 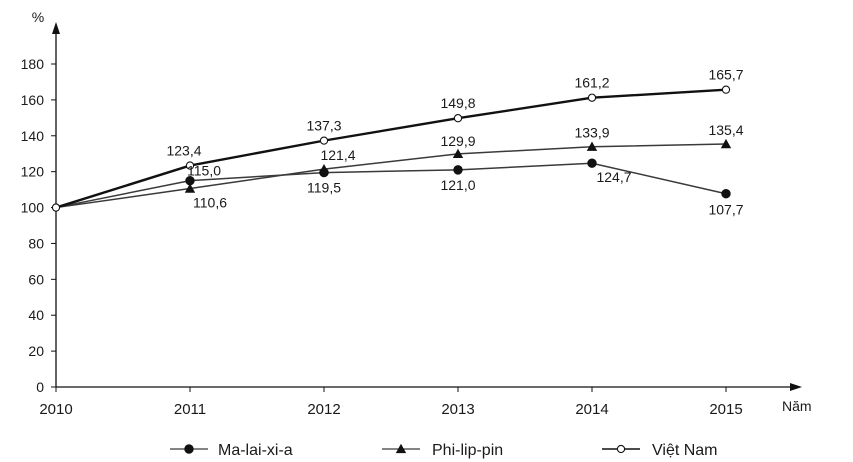 I want to click on data-label: 121,4, so click(x=337, y=155).